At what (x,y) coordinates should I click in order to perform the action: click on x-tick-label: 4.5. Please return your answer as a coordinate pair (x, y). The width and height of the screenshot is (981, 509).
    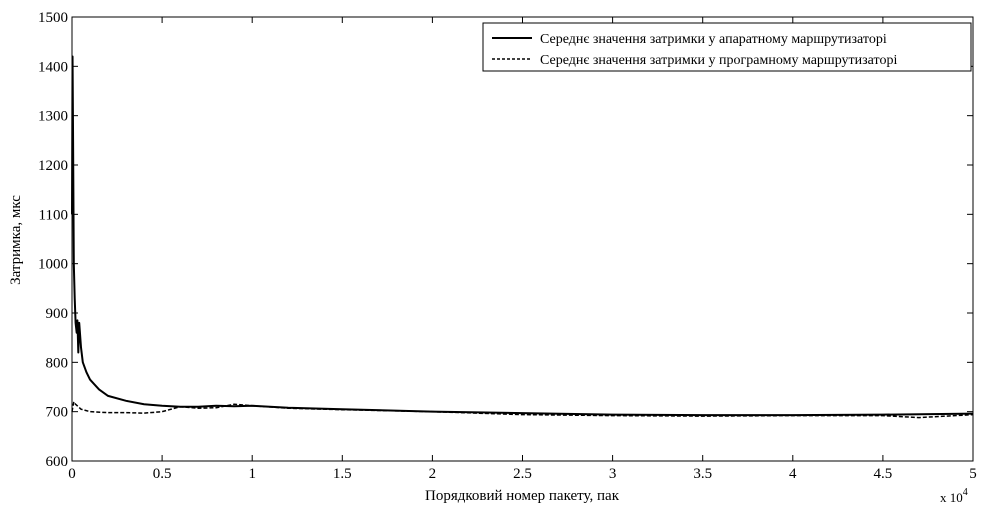
    Looking at the image, I should click on (883, 474).